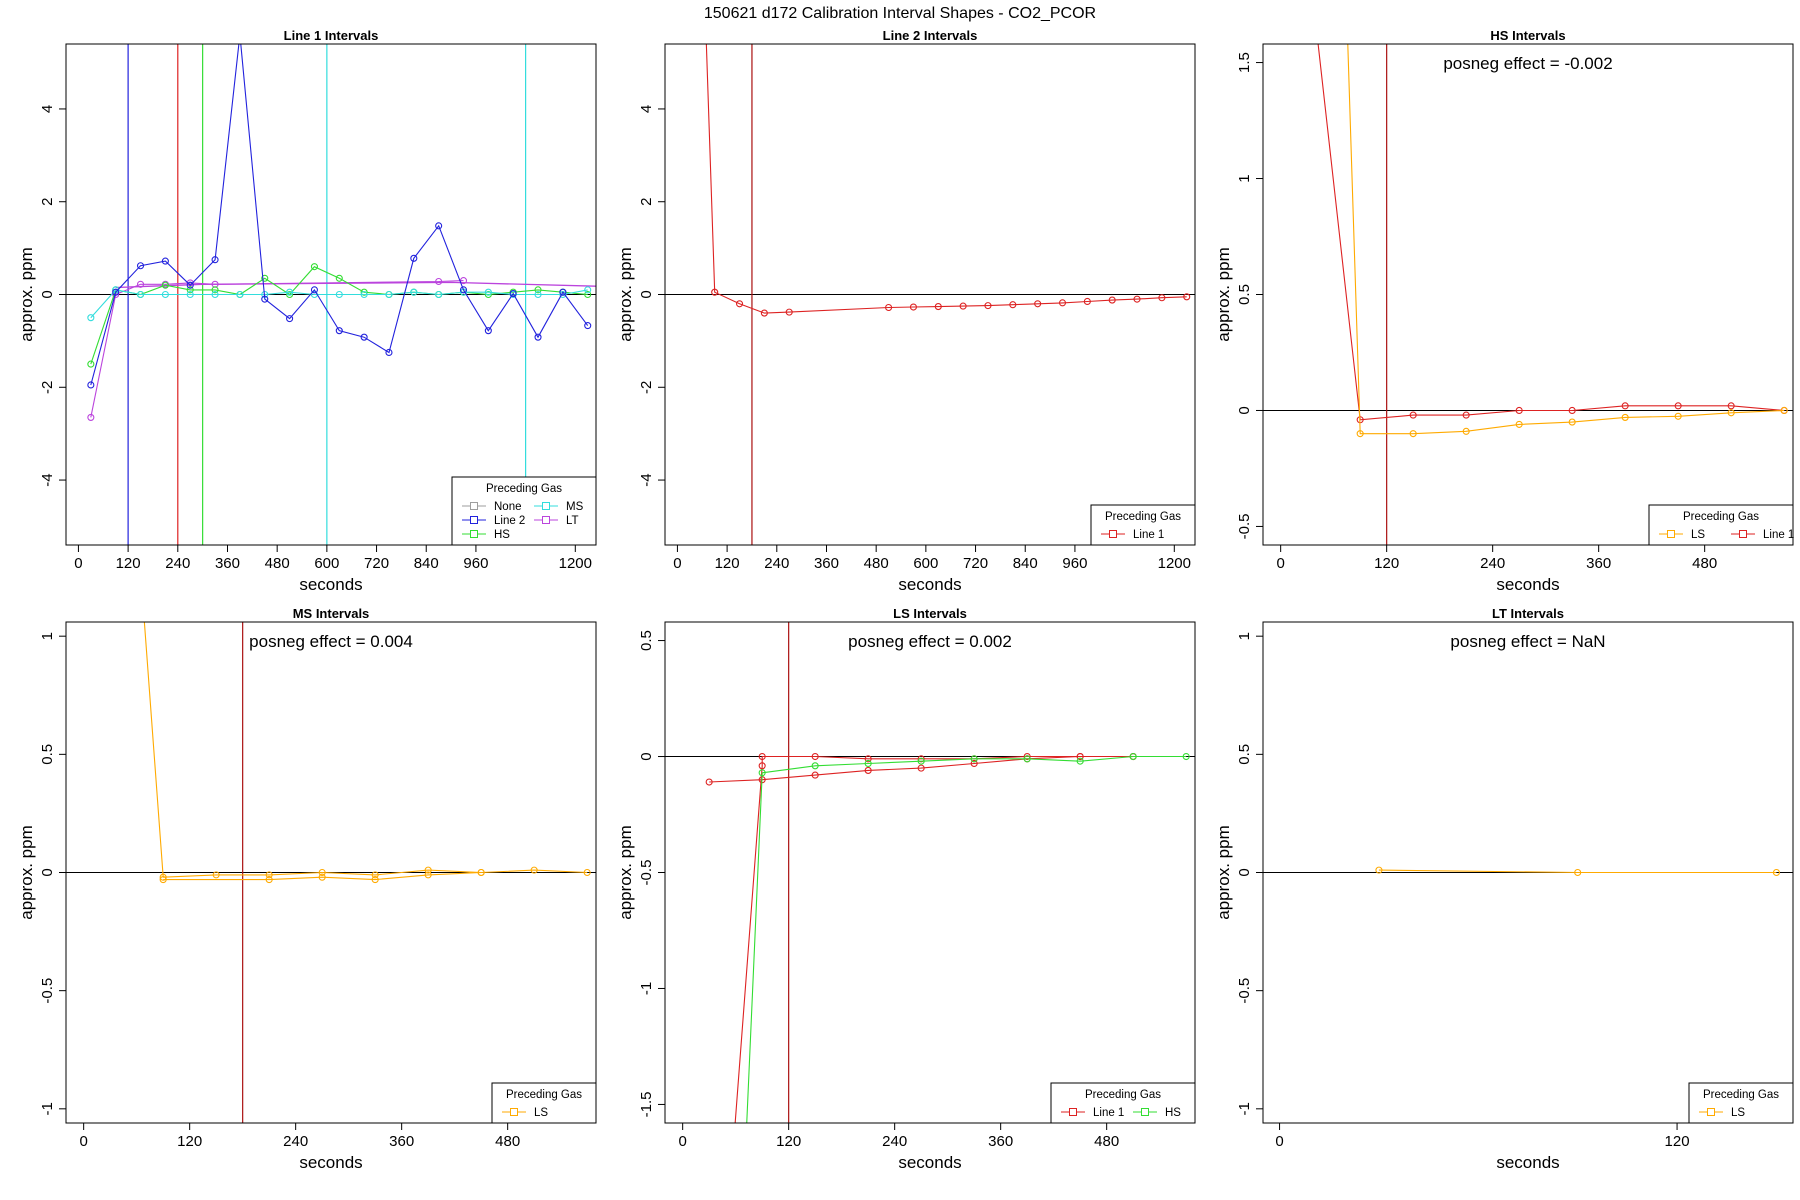 This screenshot has height=1200, width=1800. What do you see at coordinates (128, 563) in the screenshot?
I see `x-tick-label: 120` at bounding box center [128, 563].